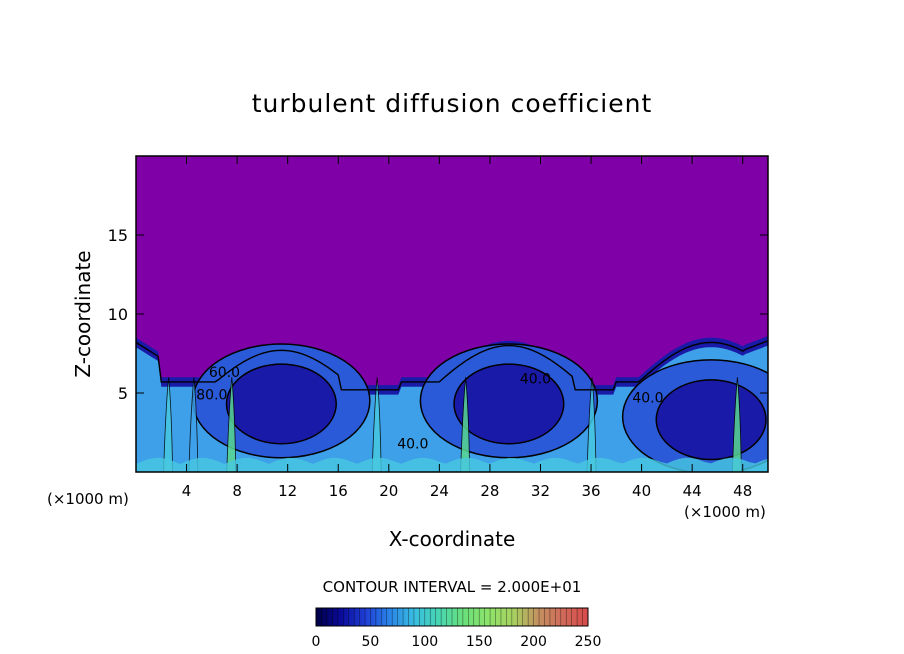 This screenshot has width=904, height=654. What do you see at coordinates (457, 628) in the screenshot?
I see `colorbar: 0 50 100 150 200 250` at bounding box center [457, 628].